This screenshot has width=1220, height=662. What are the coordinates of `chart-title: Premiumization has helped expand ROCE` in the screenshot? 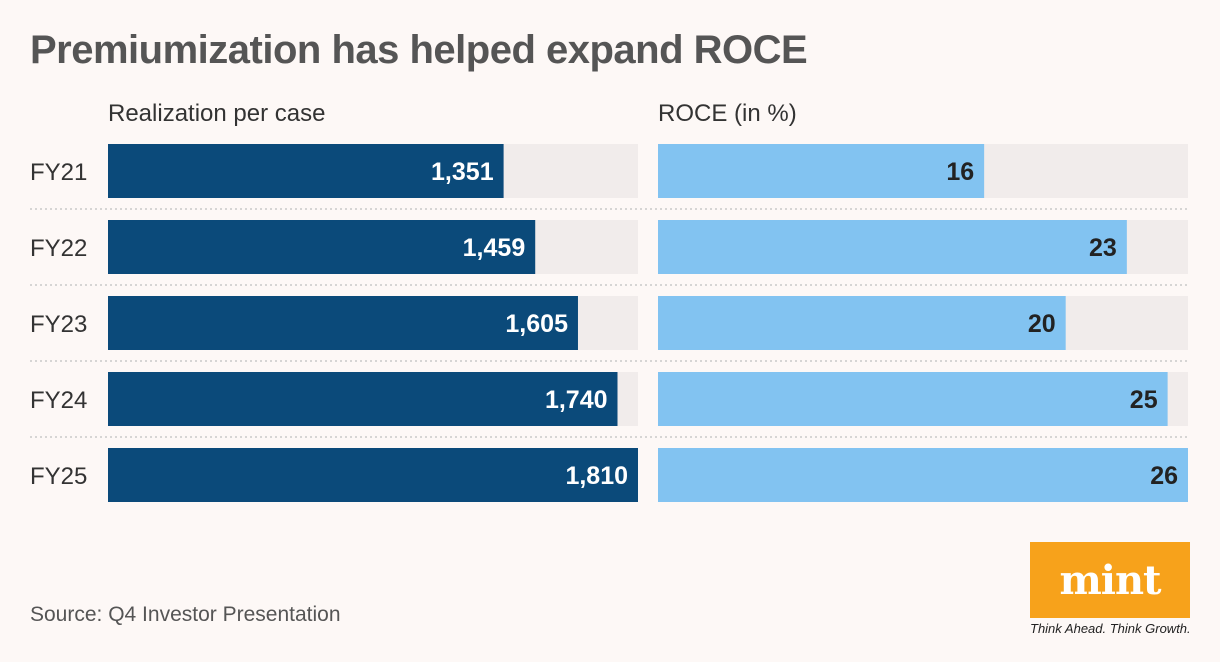 It's located at (419, 50).